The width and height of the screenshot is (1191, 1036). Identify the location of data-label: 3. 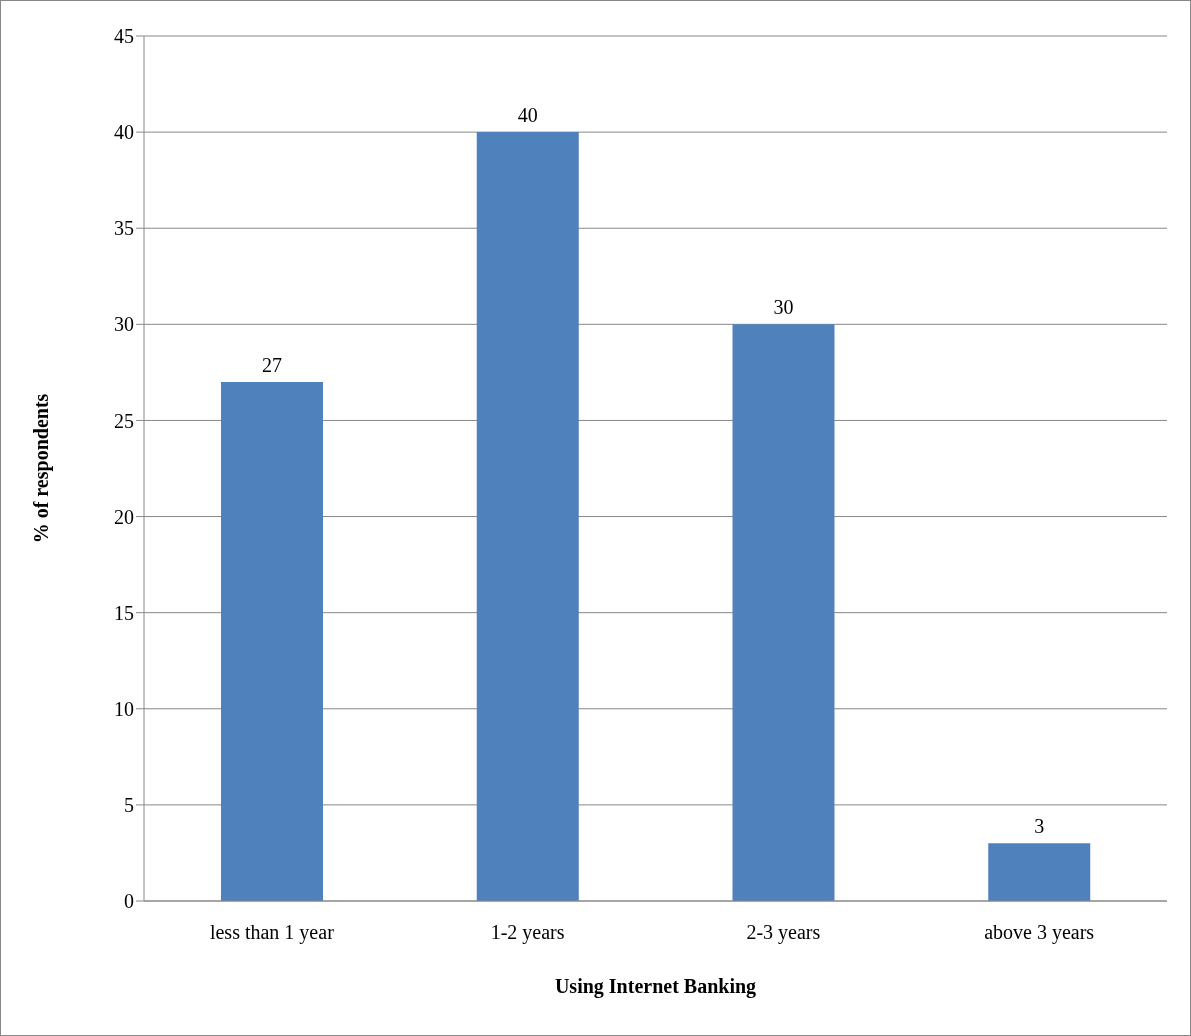
(1039, 826).